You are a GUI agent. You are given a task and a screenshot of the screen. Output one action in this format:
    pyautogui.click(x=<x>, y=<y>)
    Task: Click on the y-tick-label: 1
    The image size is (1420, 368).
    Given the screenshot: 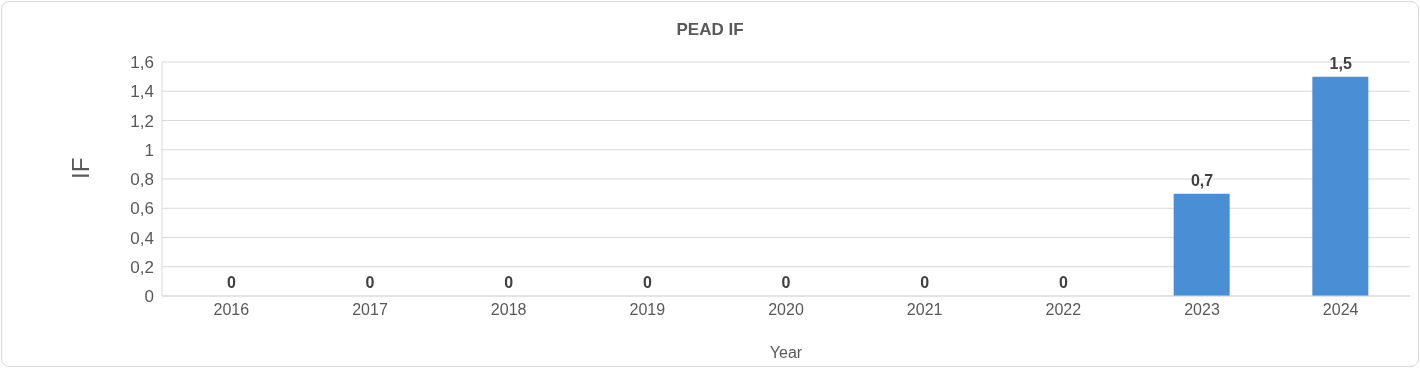 What is the action you would take?
    pyautogui.click(x=149, y=150)
    